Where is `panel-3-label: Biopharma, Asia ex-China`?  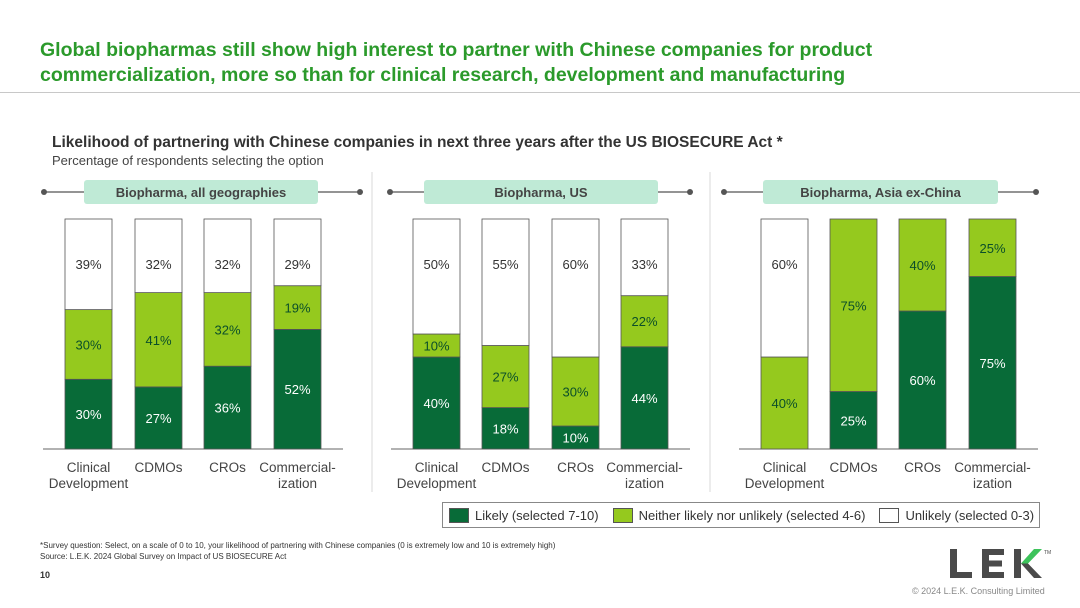
panel-3-label: Biopharma, Asia ex-China is located at coordinates (880, 192).